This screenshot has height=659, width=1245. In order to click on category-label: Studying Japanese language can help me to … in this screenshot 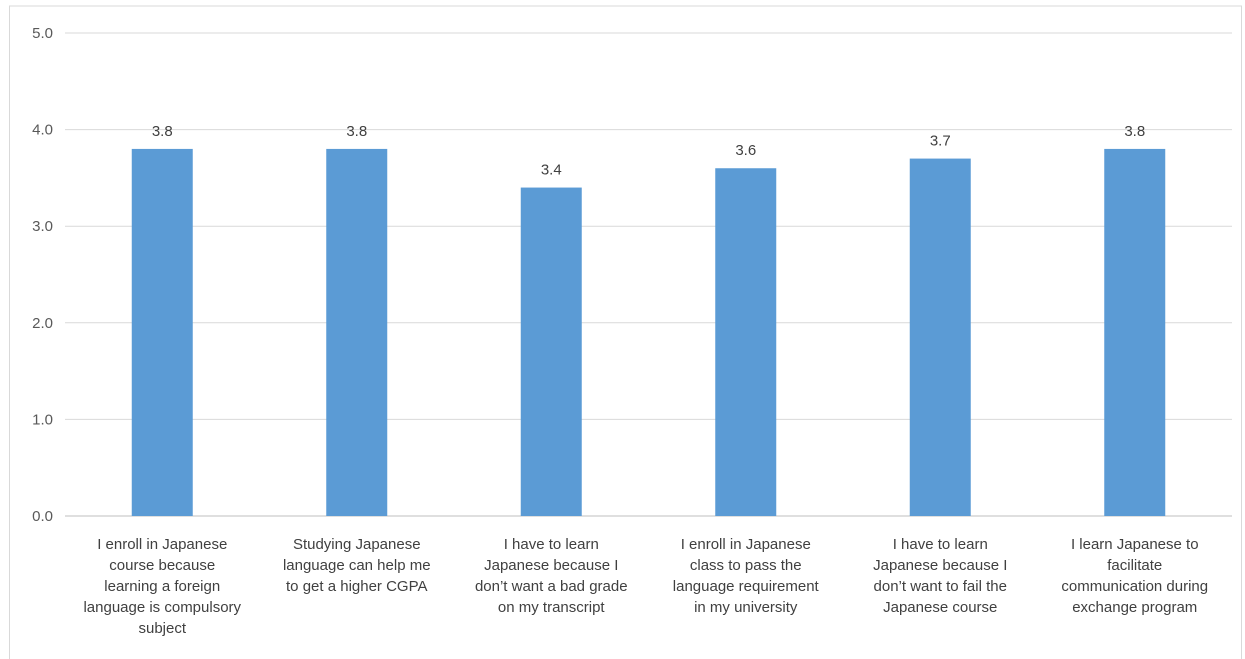, I will do `click(357, 565)`.